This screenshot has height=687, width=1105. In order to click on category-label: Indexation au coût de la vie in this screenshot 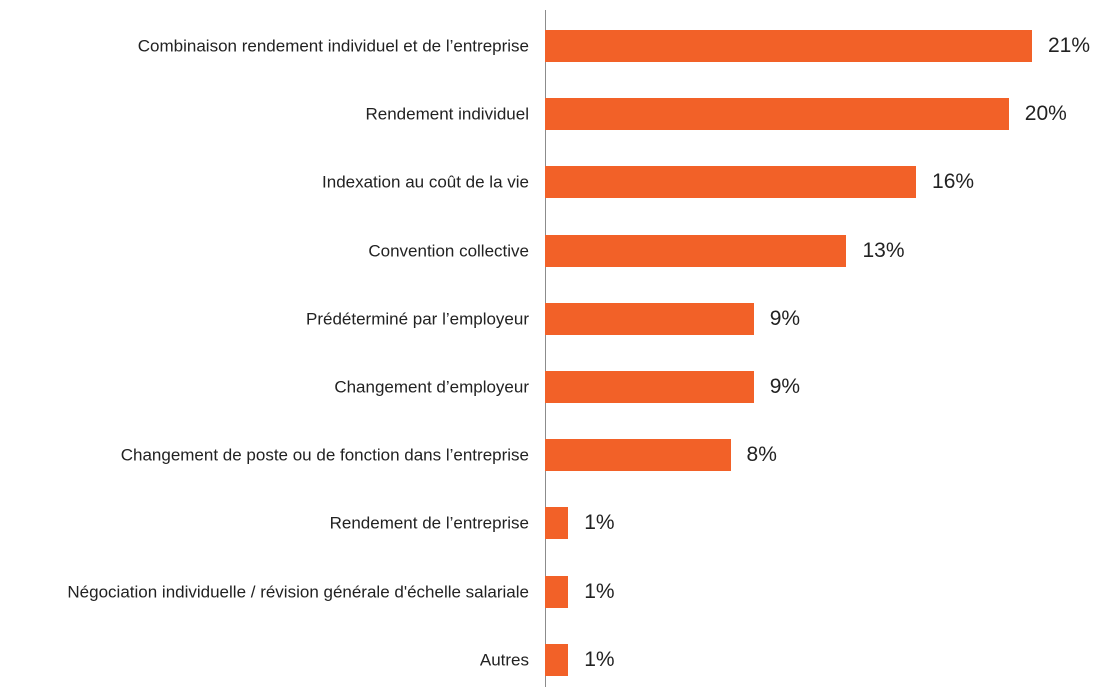, I will do `click(425, 182)`.